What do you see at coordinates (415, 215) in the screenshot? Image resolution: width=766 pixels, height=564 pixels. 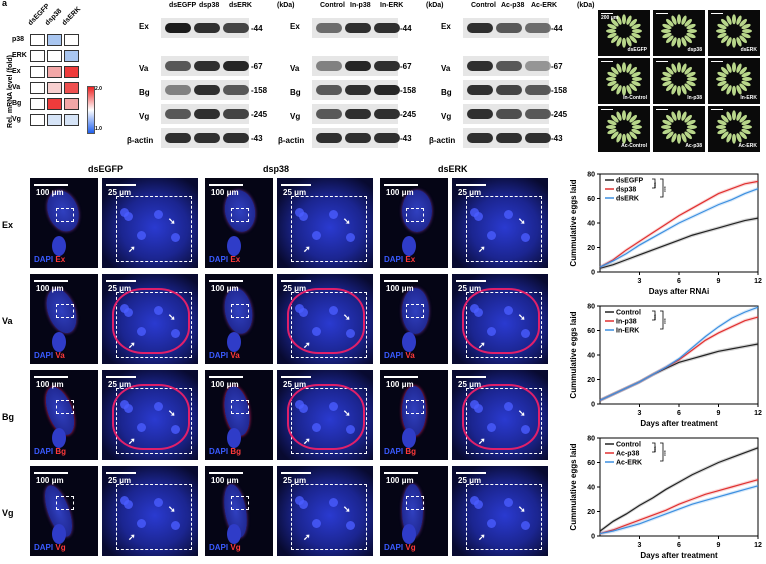 I see `zoom-box` at bounding box center [415, 215].